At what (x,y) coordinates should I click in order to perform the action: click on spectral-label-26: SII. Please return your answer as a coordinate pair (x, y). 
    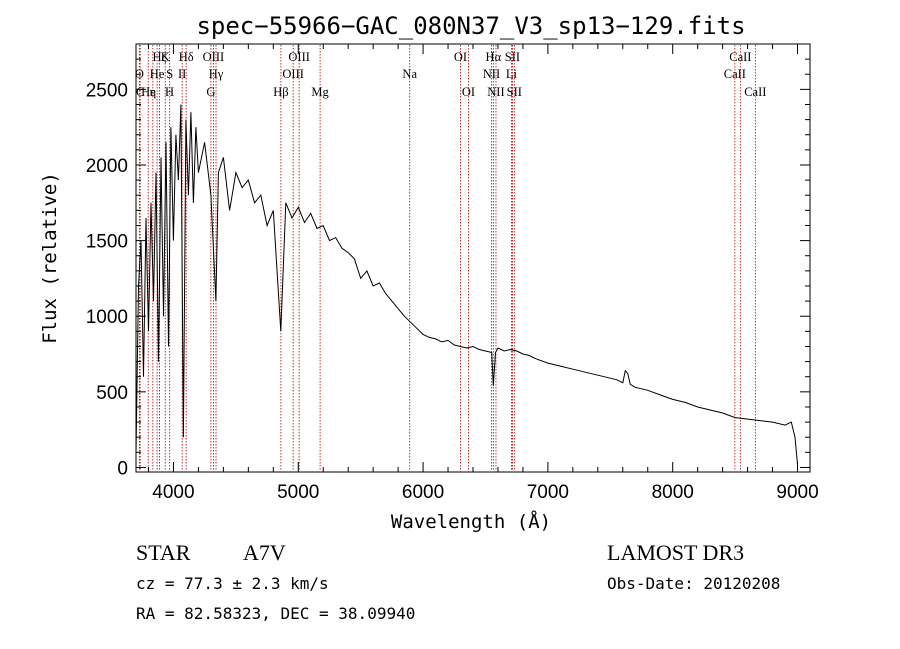
    Looking at the image, I should click on (514, 92).